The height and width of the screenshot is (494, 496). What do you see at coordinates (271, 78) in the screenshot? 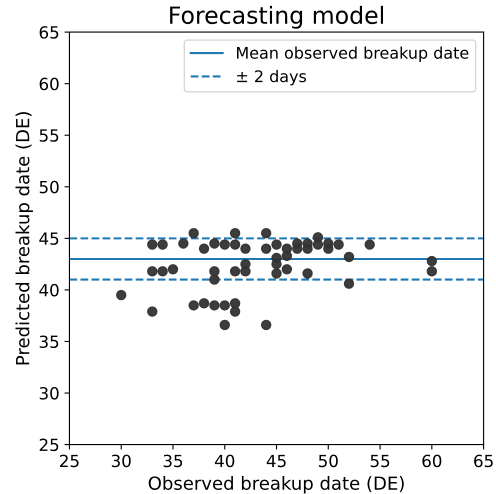
I see `legend-label: ± 2 days` at bounding box center [271, 78].